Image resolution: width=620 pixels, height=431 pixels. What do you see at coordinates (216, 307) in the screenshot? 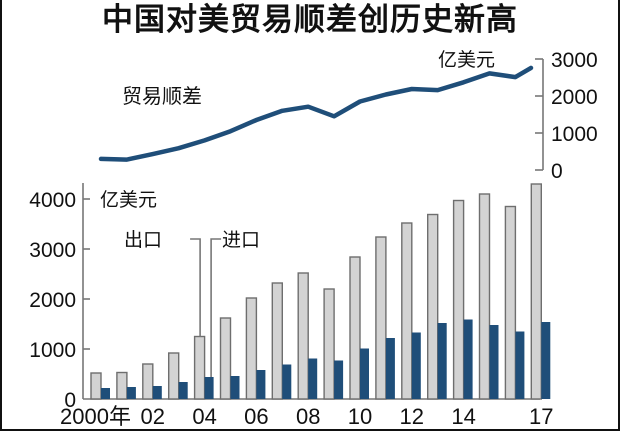
I see `import-leader-line` at bounding box center [216, 307].